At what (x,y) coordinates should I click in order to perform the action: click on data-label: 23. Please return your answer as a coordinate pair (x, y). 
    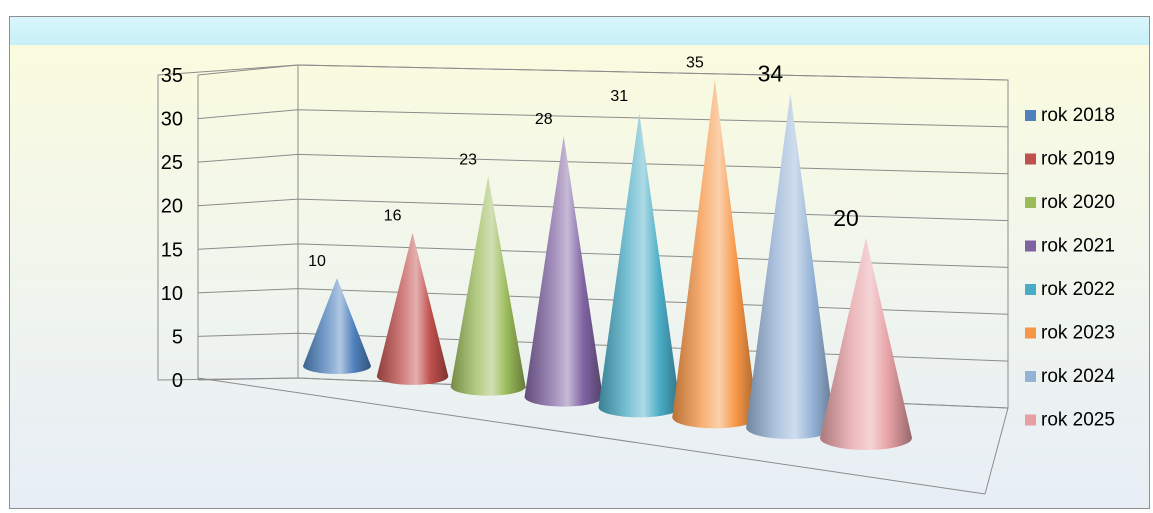
    Looking at the image, I should click on (468, 159).